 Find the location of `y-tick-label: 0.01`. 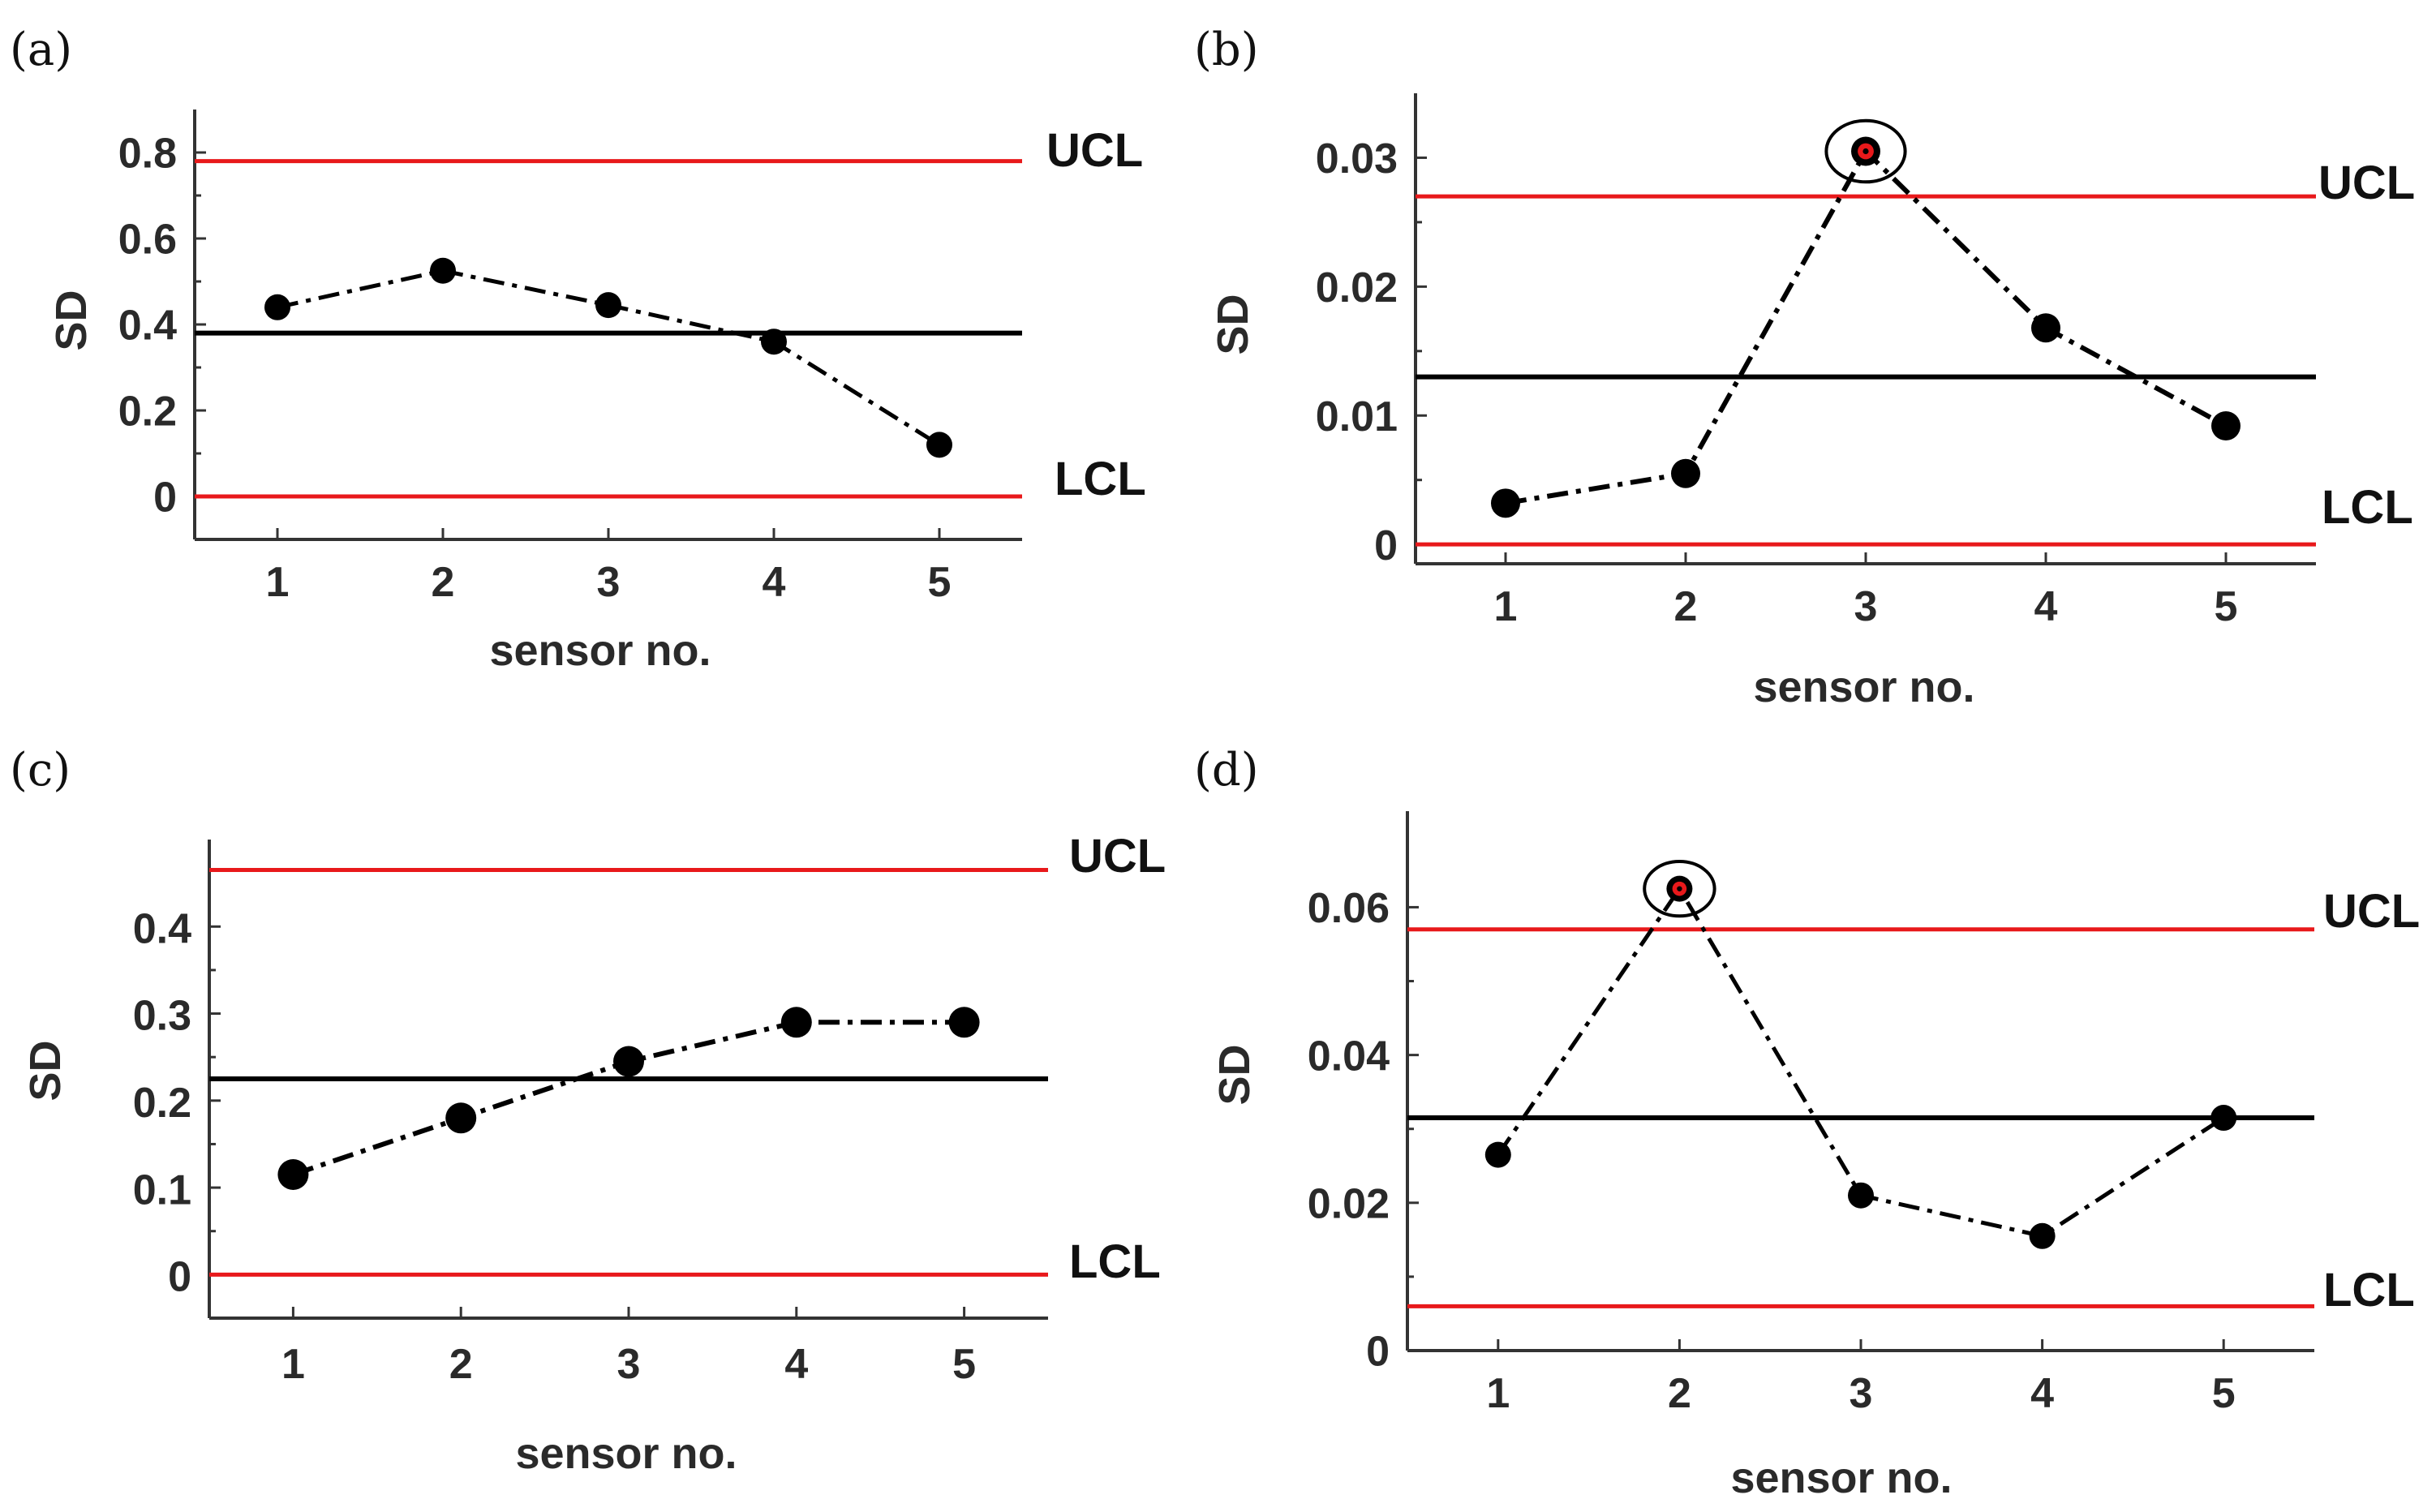

y-tick-label: 0.01 is located at coordinates (1357, 416).